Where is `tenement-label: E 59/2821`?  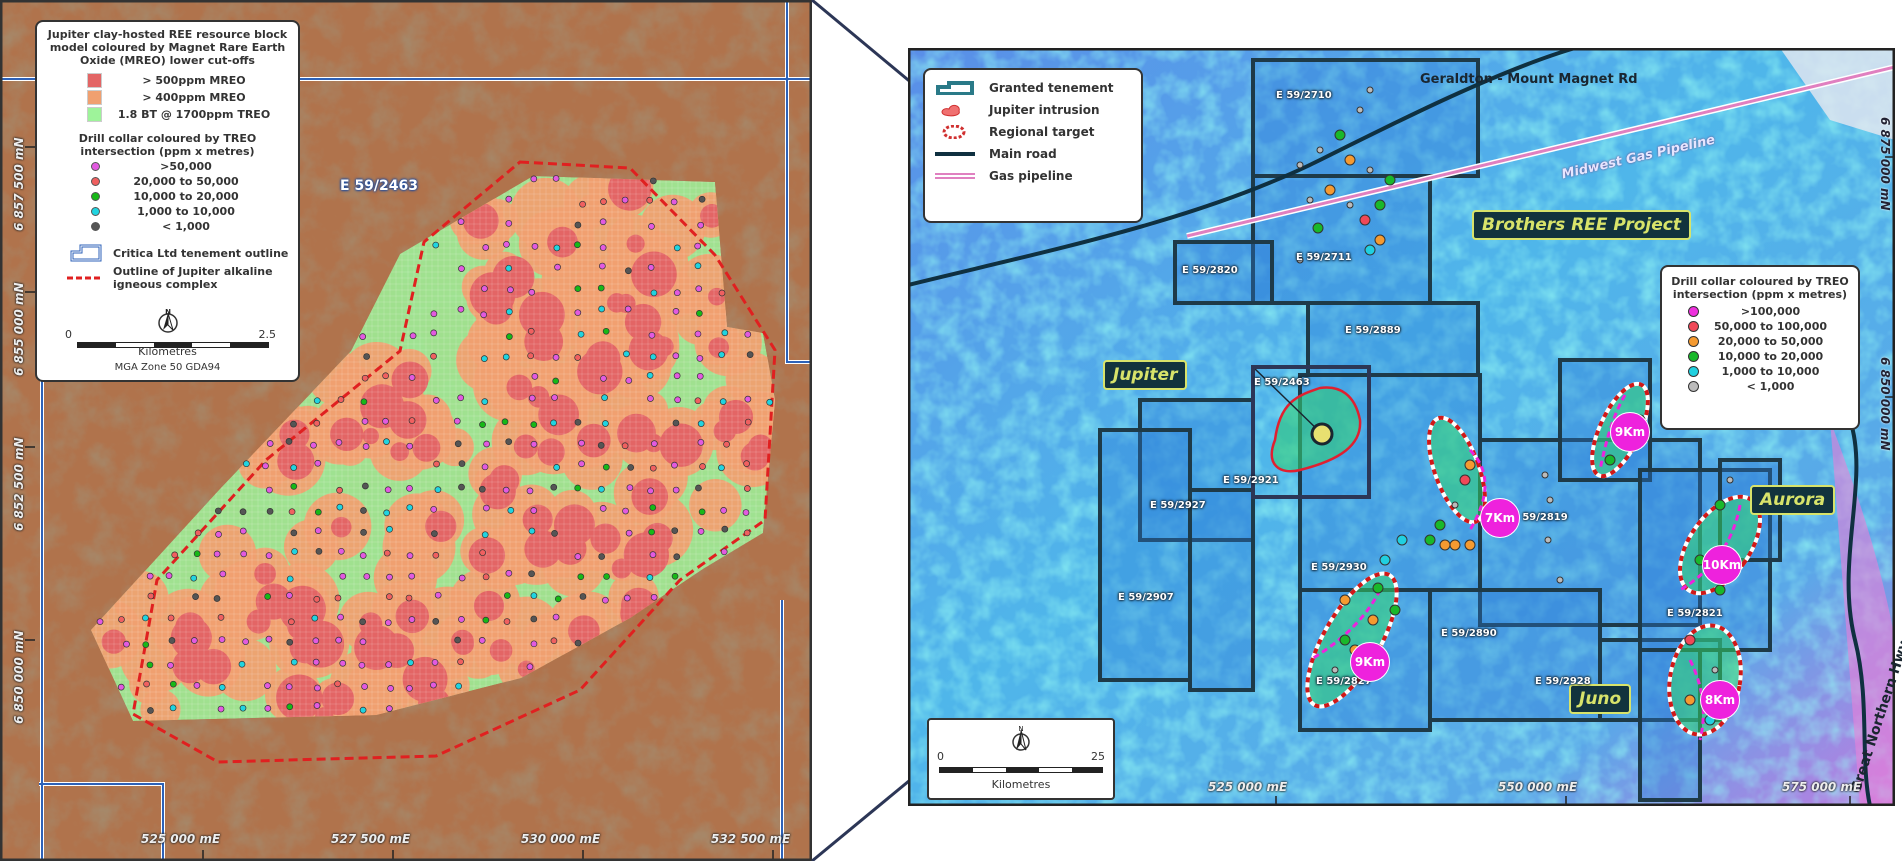 tenement-label: E 59/2821 is located at coordinates (1695, 613).